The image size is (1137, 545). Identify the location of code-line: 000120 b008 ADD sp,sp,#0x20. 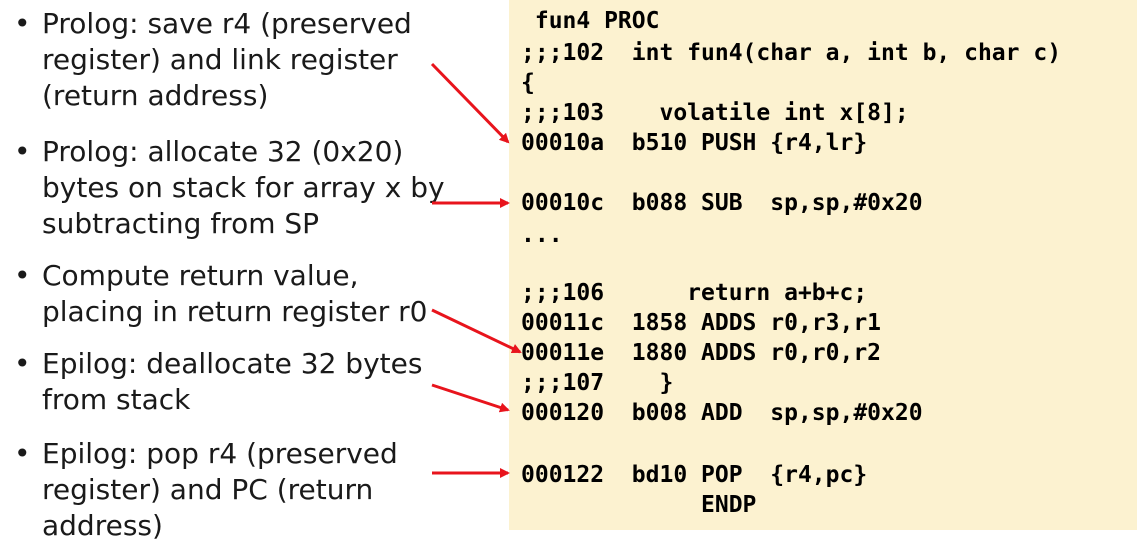
(722, 413).